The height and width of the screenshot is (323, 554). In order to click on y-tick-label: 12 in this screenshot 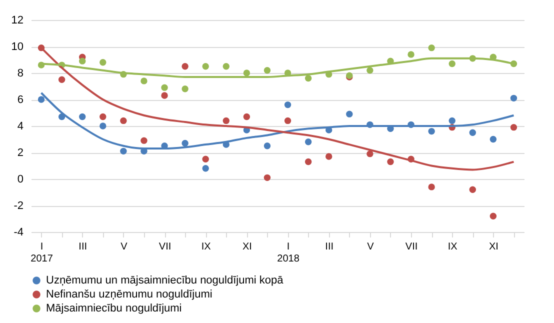, I will do `click(17, 20)`.